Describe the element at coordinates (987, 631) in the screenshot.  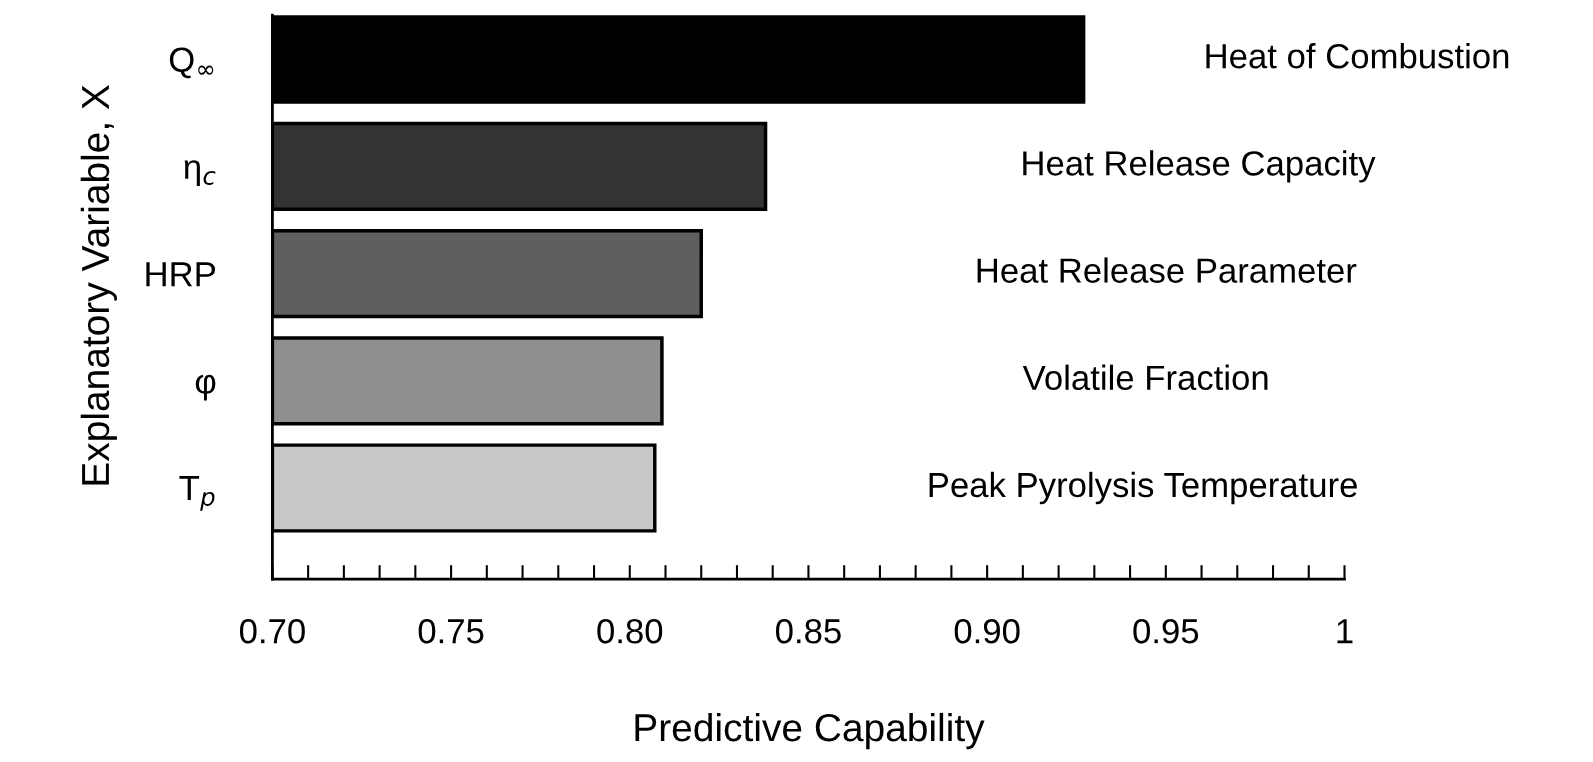
I see `x-tick-label: 0.90` at that location.